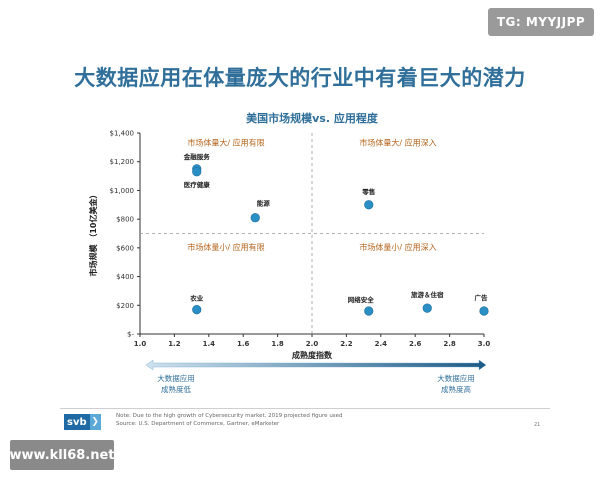  I want to click on x-axis-label: 成熟度指数, so click(312, 355).